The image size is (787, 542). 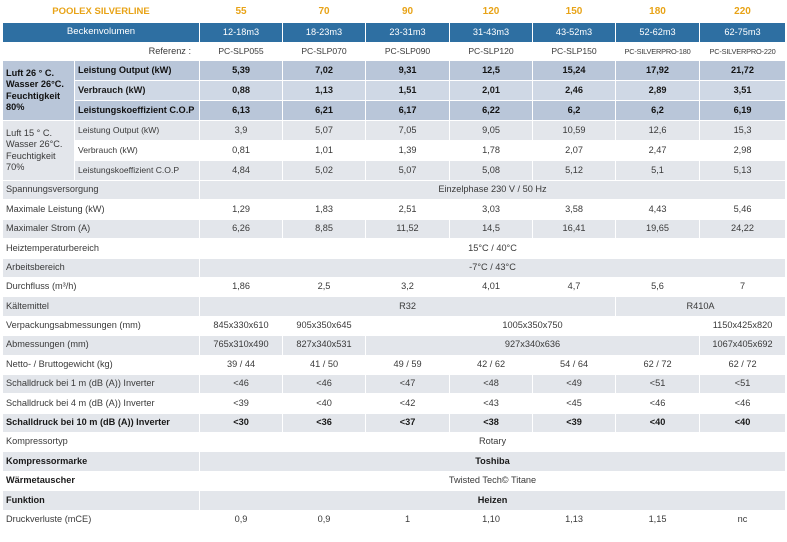 I want to click on cell: Toshiba, so click(x=493, y=461).